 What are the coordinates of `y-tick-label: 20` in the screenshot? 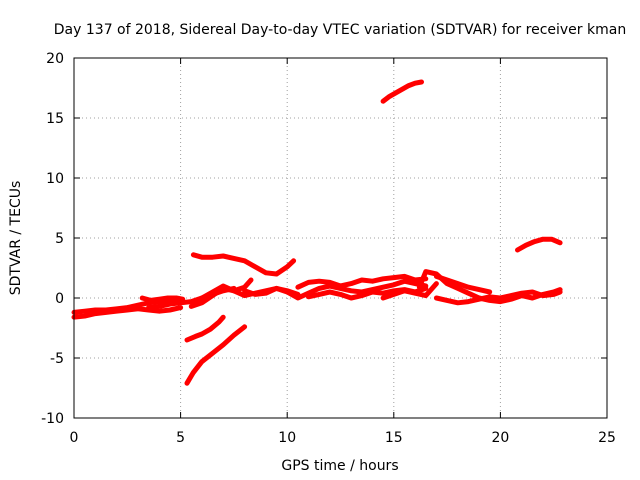 It's located at (55, 59).